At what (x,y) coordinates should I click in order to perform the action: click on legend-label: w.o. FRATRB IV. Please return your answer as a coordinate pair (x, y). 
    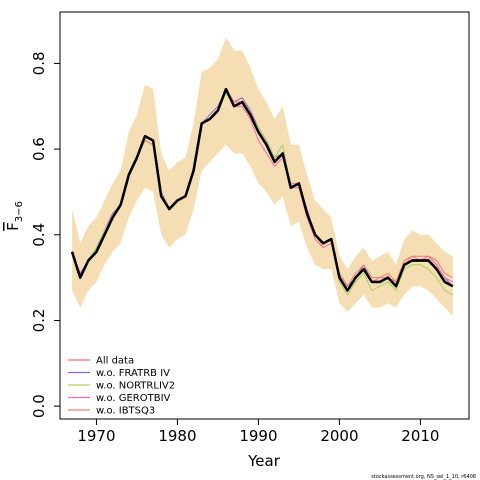
    Looking at the image, I should click on (133, 373).